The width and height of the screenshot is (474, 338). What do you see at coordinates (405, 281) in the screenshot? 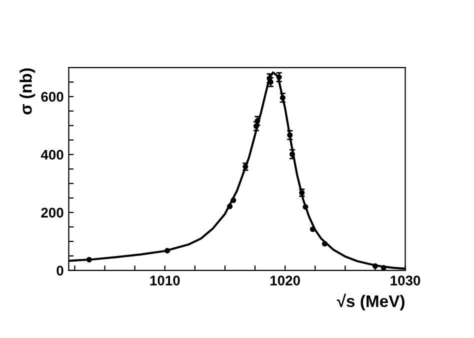
I see `x-tick-label: 1030` at bounding box center [405, 281].